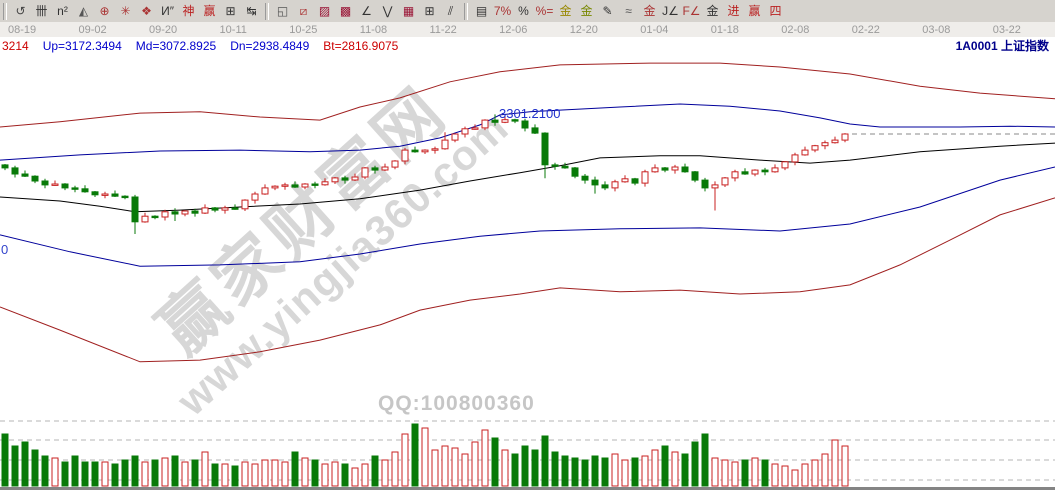 The height and width of the screenshot is (490, 1055). I want to click on symbol-title: 1A0001 上证指数, so click(1005, 45).